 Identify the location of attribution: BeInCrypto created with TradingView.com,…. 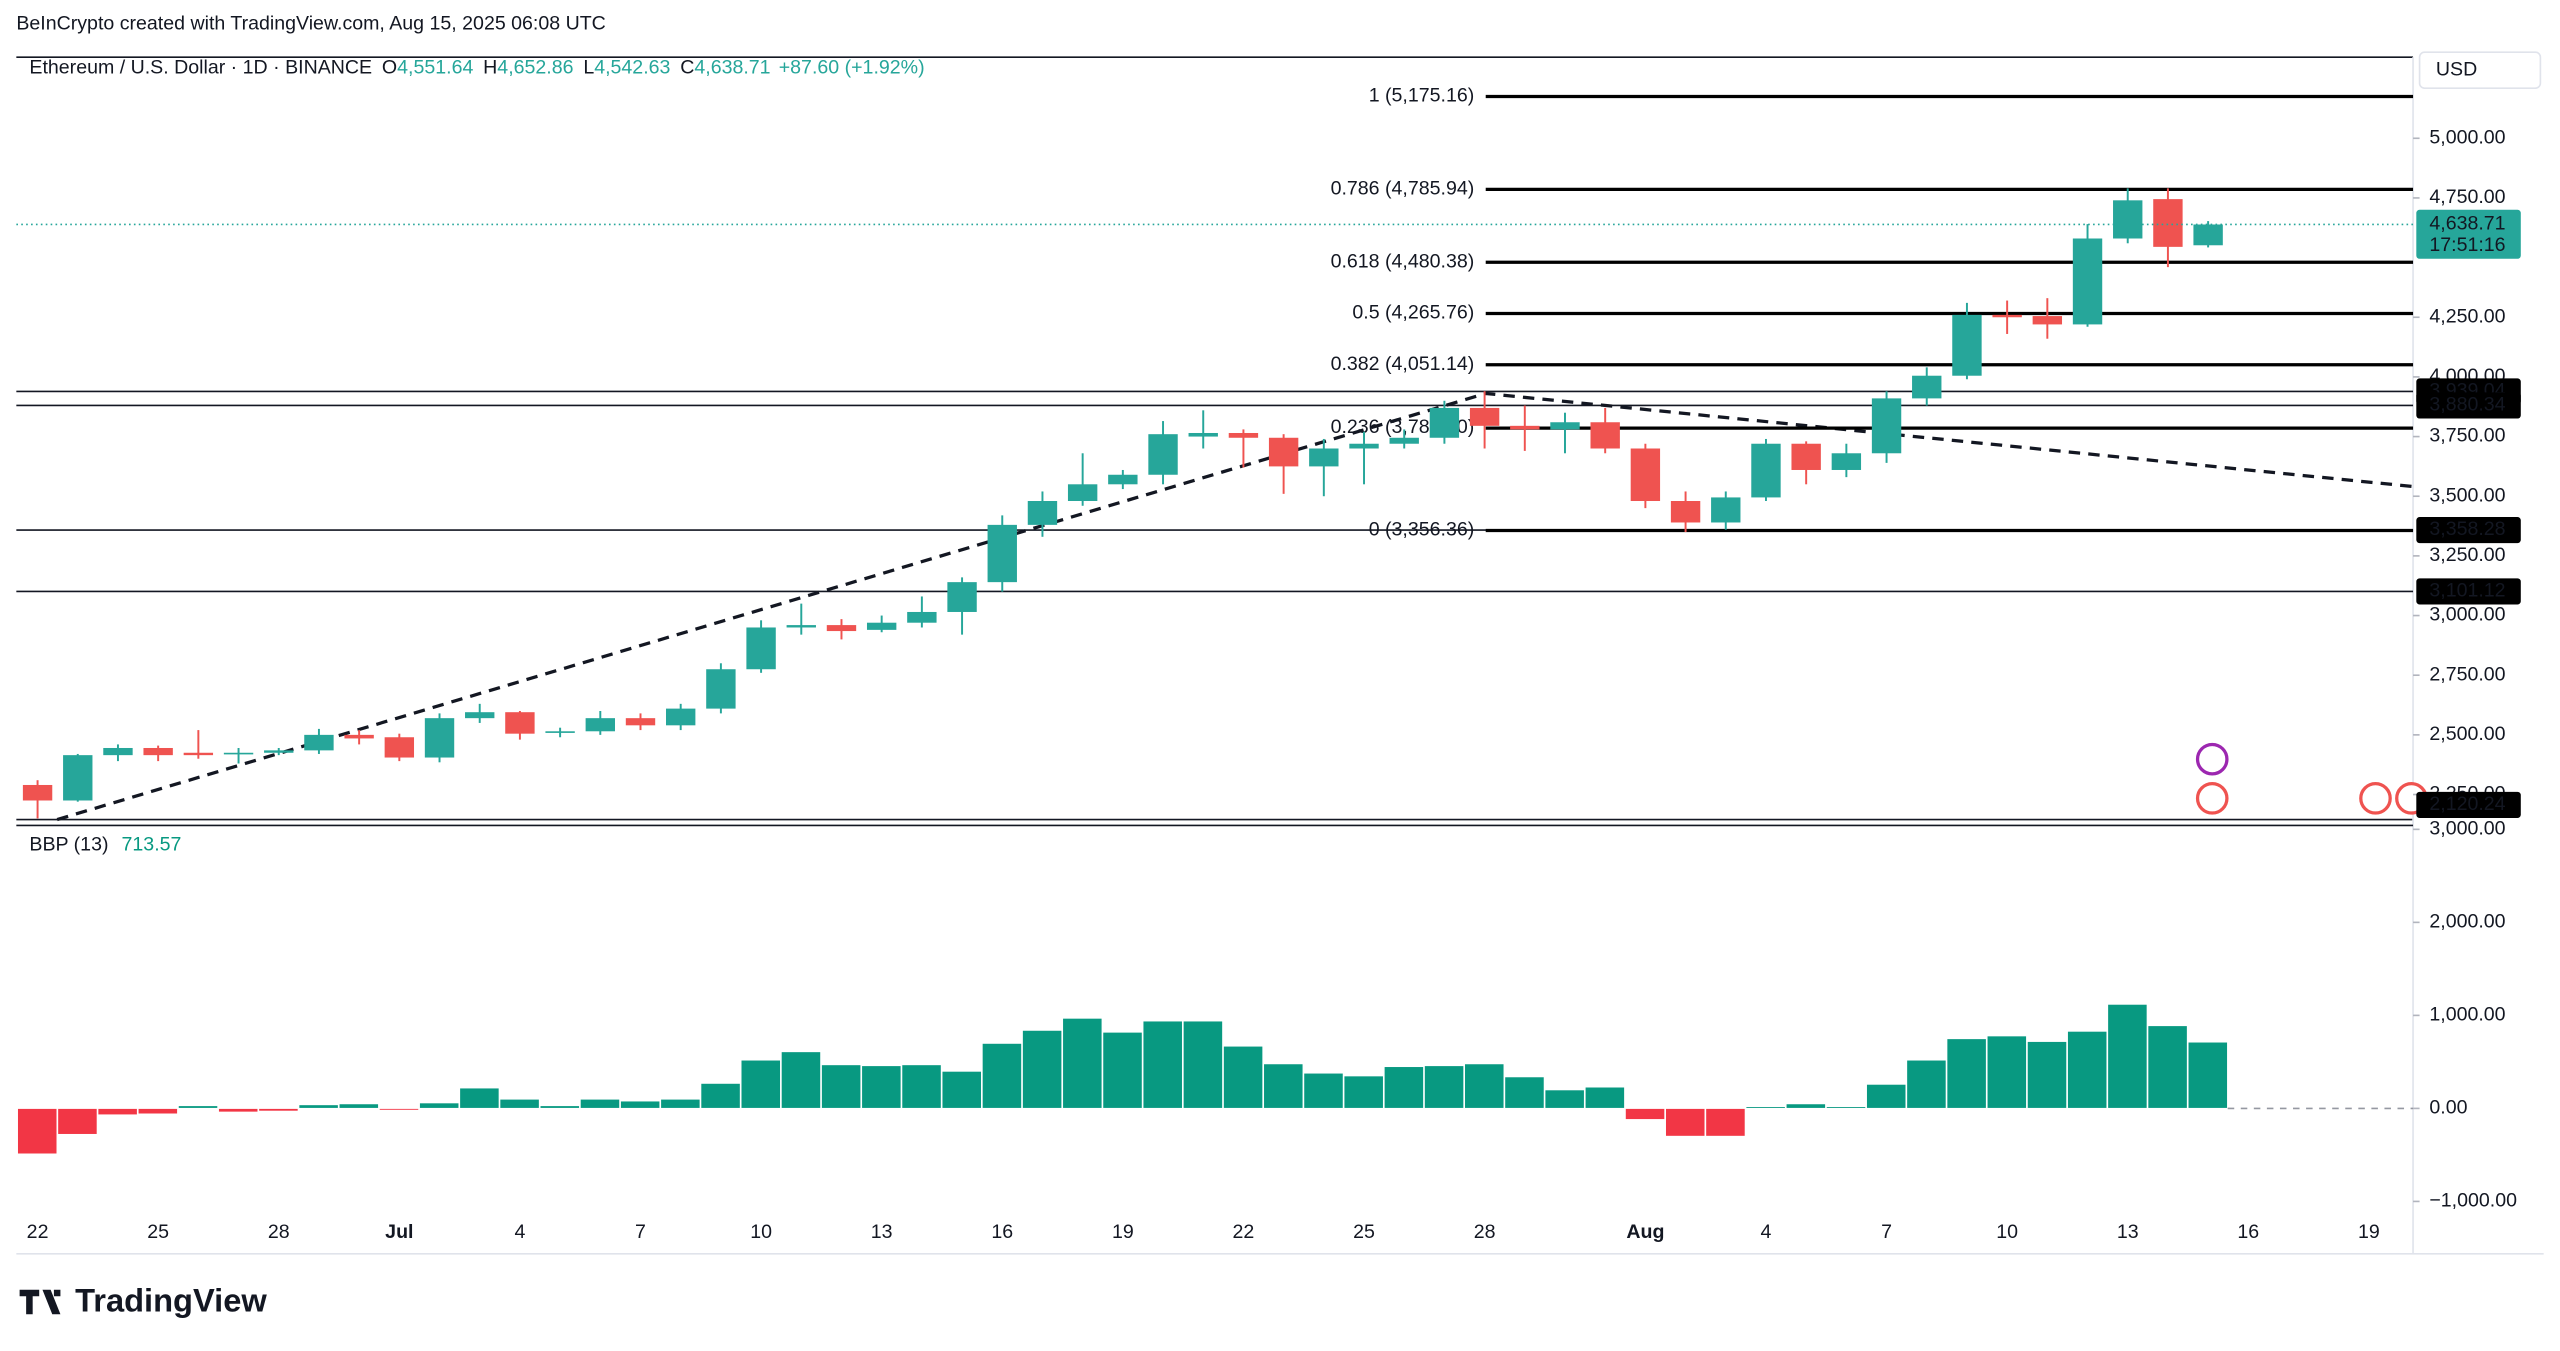
(310, 24).